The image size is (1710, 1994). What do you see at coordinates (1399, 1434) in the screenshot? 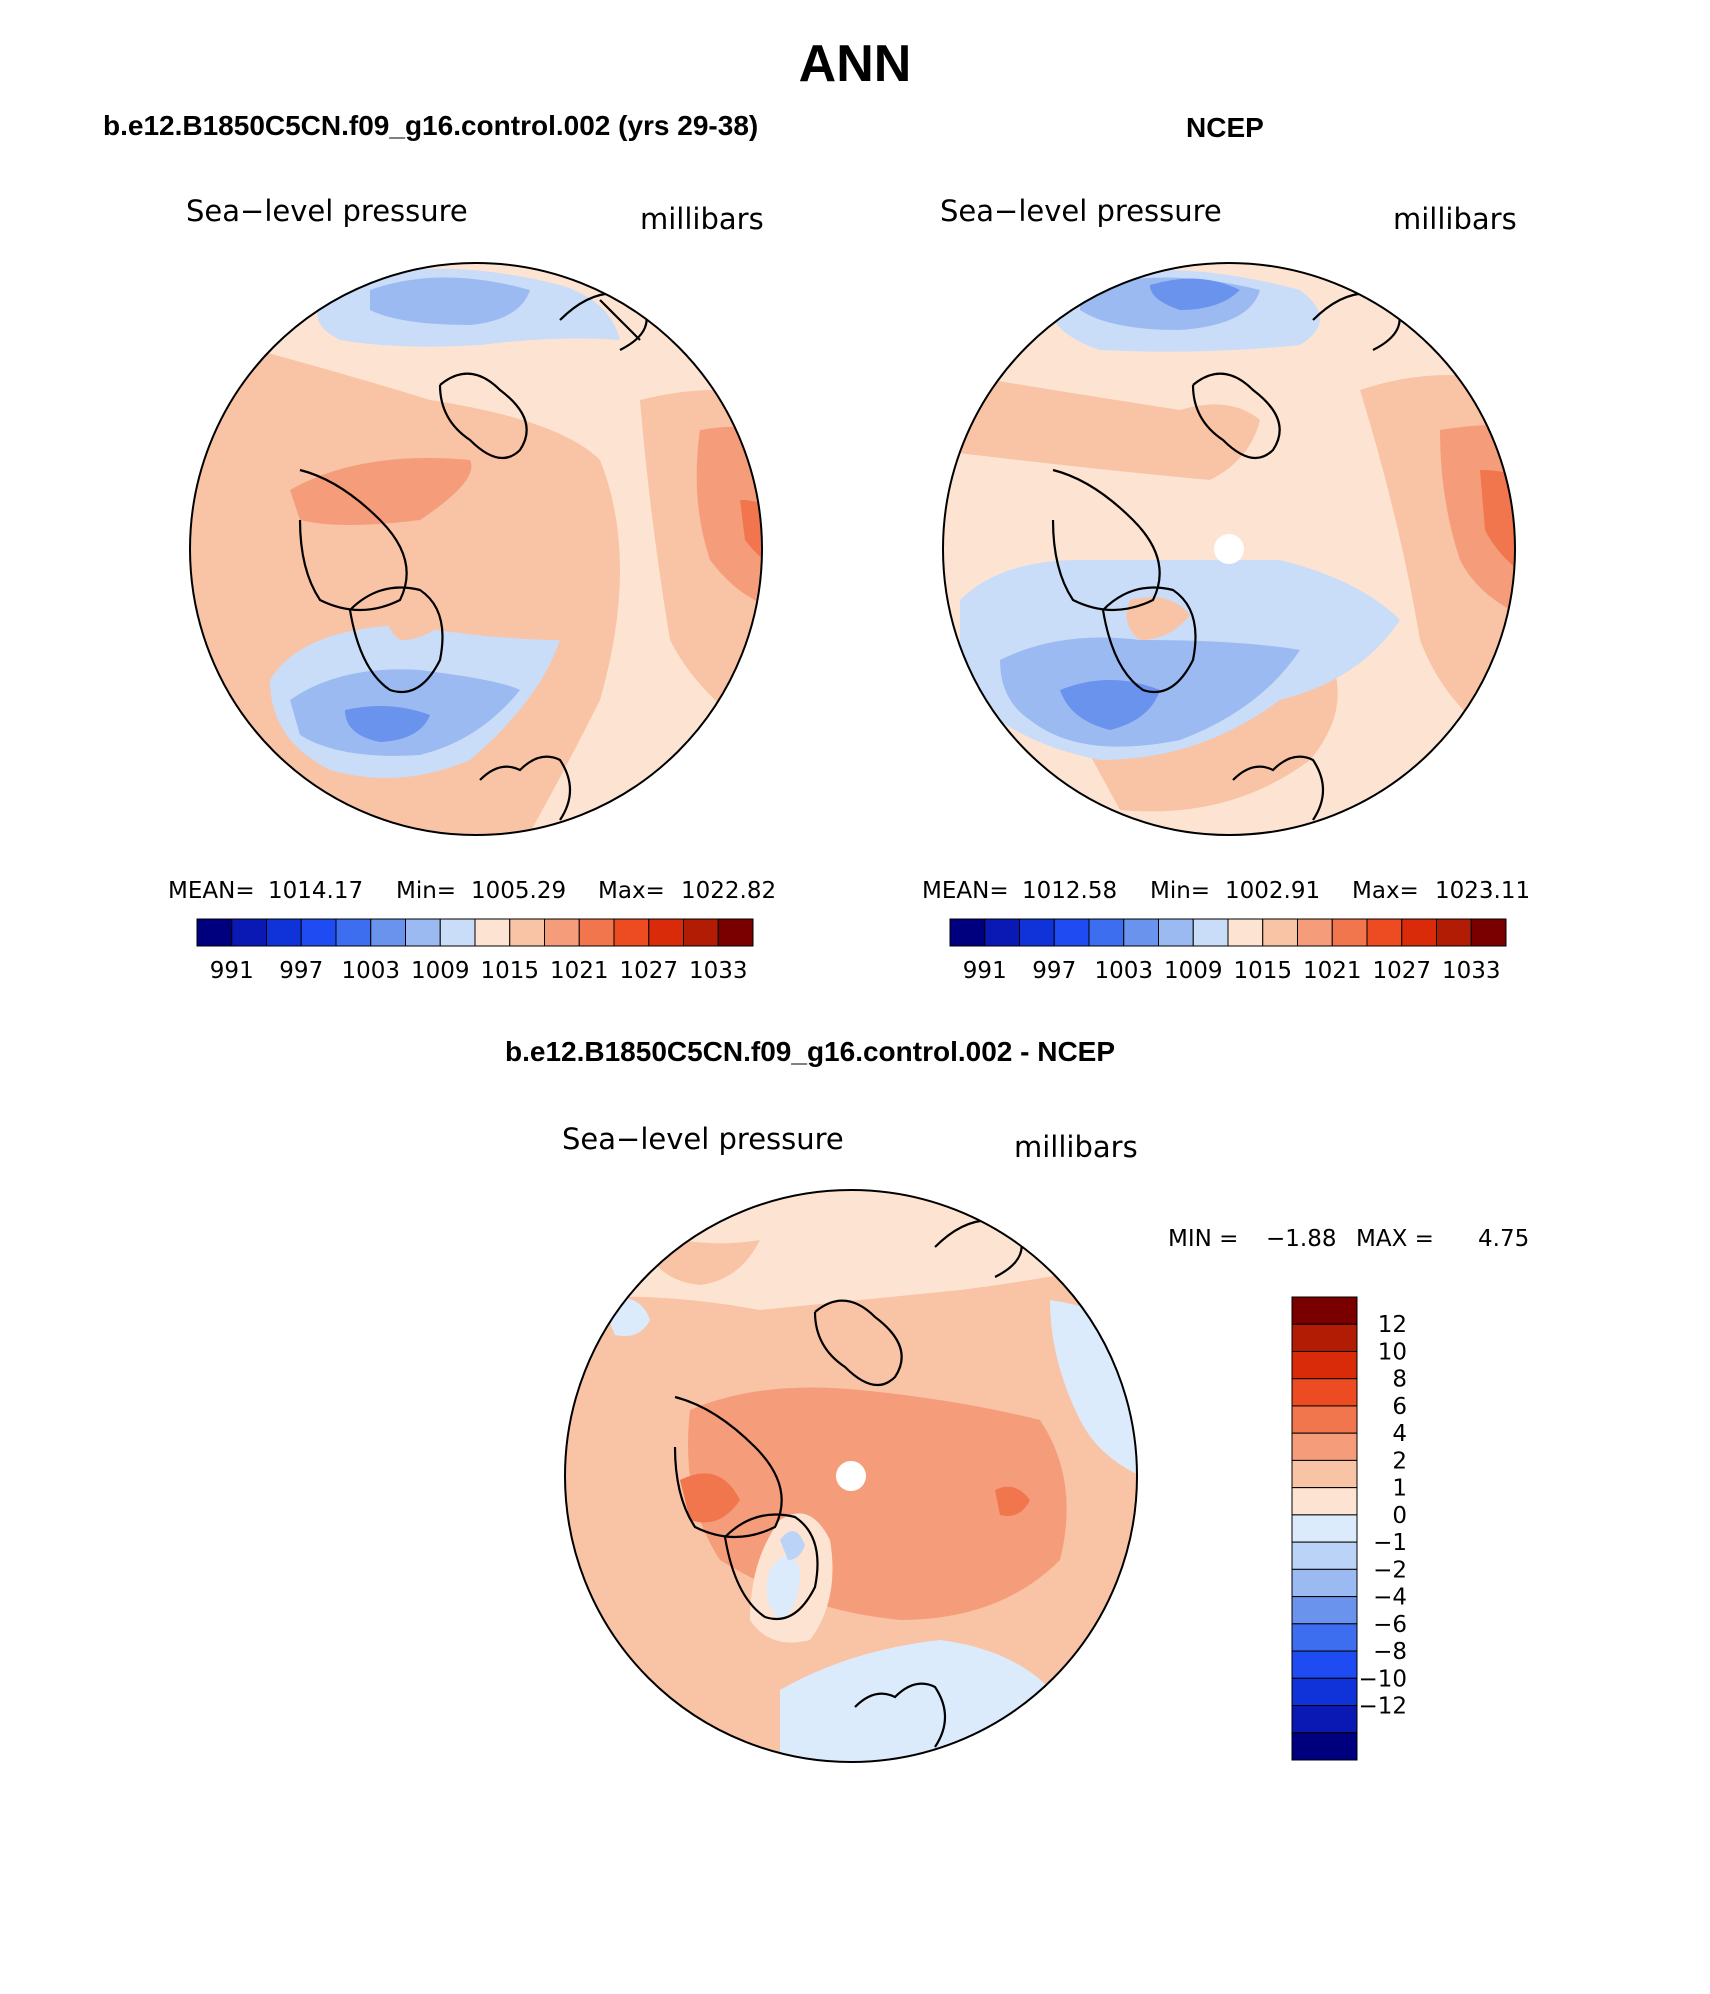
I see `colorbar-difference-tick-label: 4` at bounding box center [1399, 1434].